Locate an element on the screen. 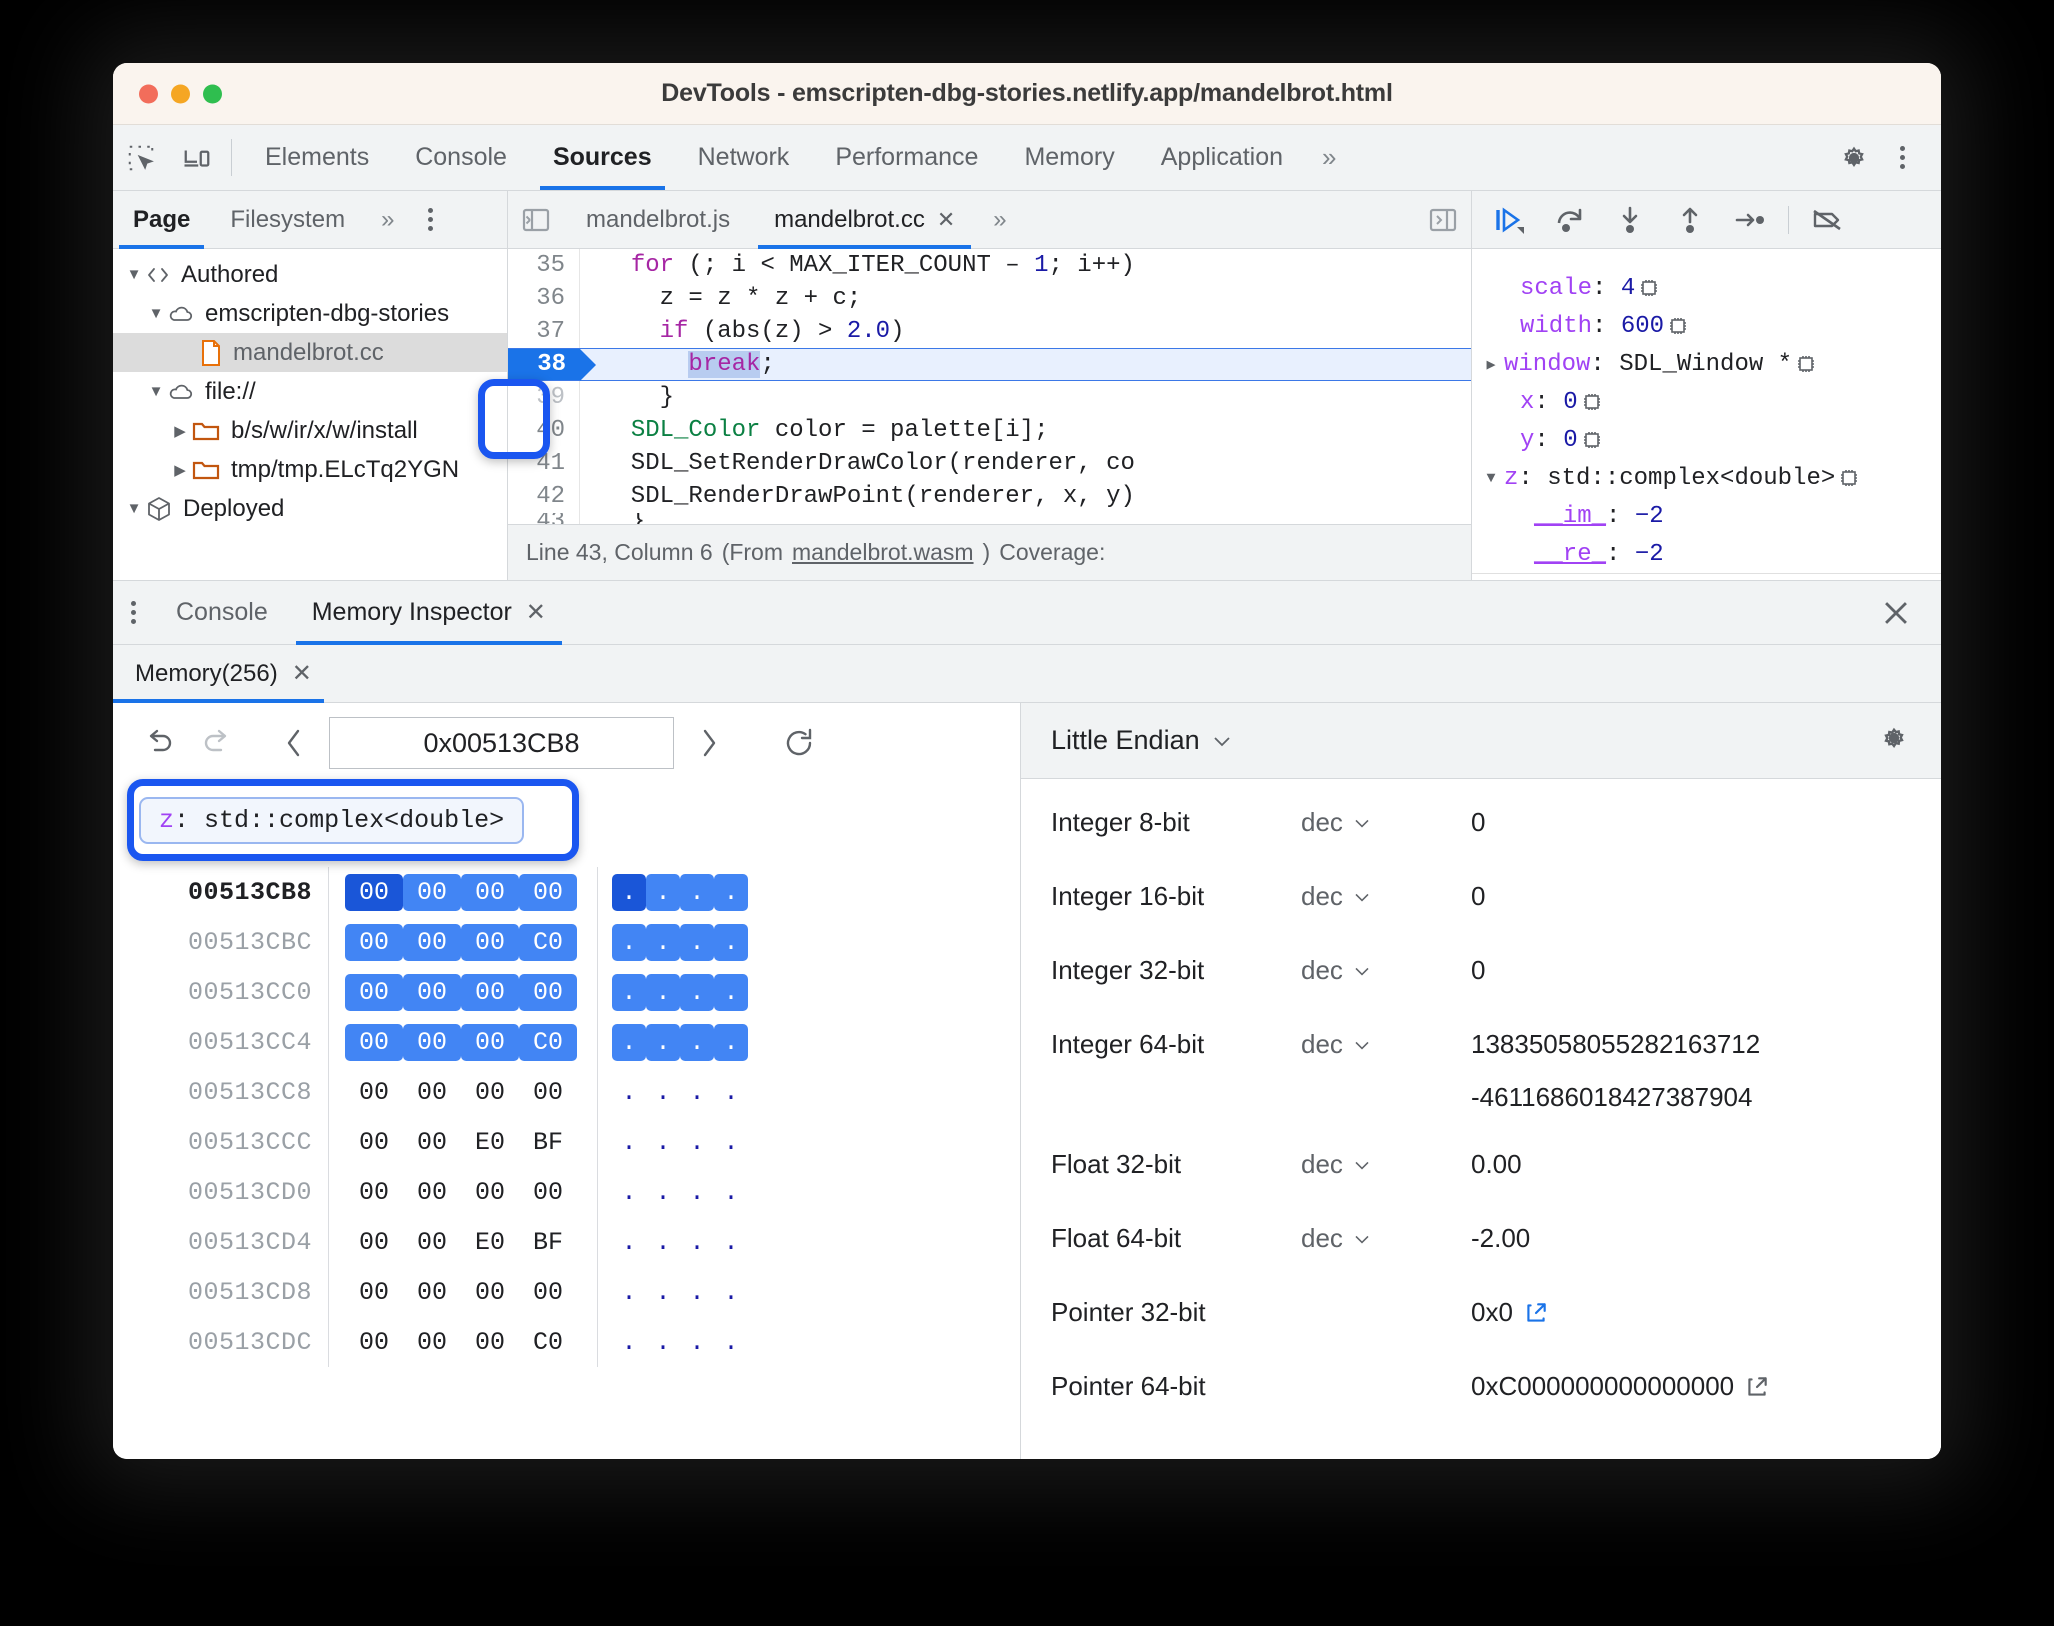  show-debugger-icon is located at coordinates (1443, 219).